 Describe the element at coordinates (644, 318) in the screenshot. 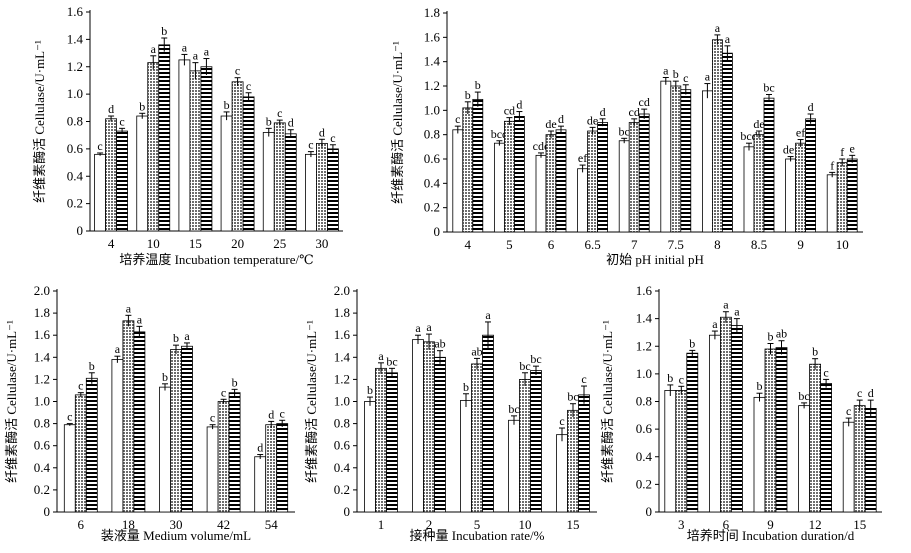

I see `y-tick-label: 1.4` at that location.